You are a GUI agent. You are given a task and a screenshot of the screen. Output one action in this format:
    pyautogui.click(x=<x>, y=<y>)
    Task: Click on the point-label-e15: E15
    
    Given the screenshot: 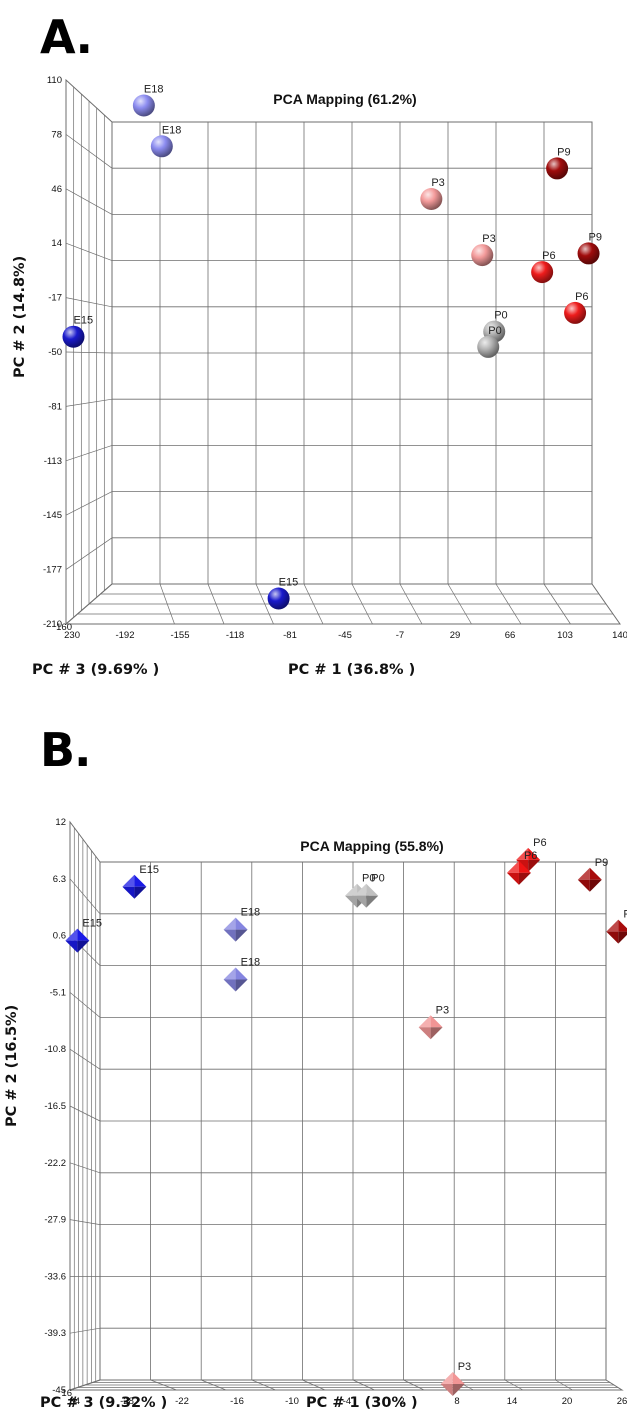 What is the action you would take?
    pyautogui.click(x=83, y=321)
    